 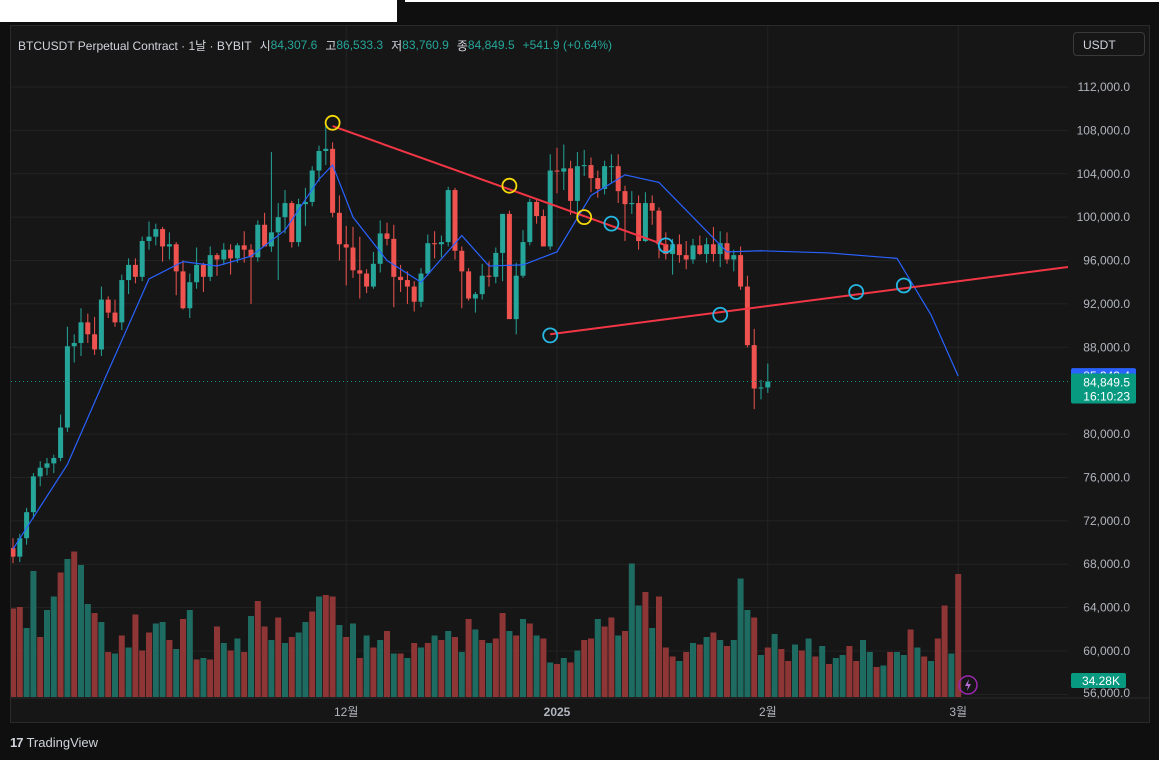 I want to click on tradingview-brand: TradingView, so click(x=62, y=742).